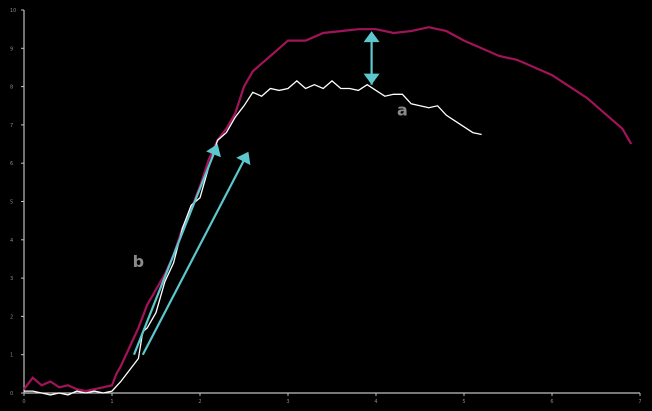  What do you see at coordinates (463, 402) in the screenshot?
I see `x-tick-label: 5` at bounding box center [463, 402].